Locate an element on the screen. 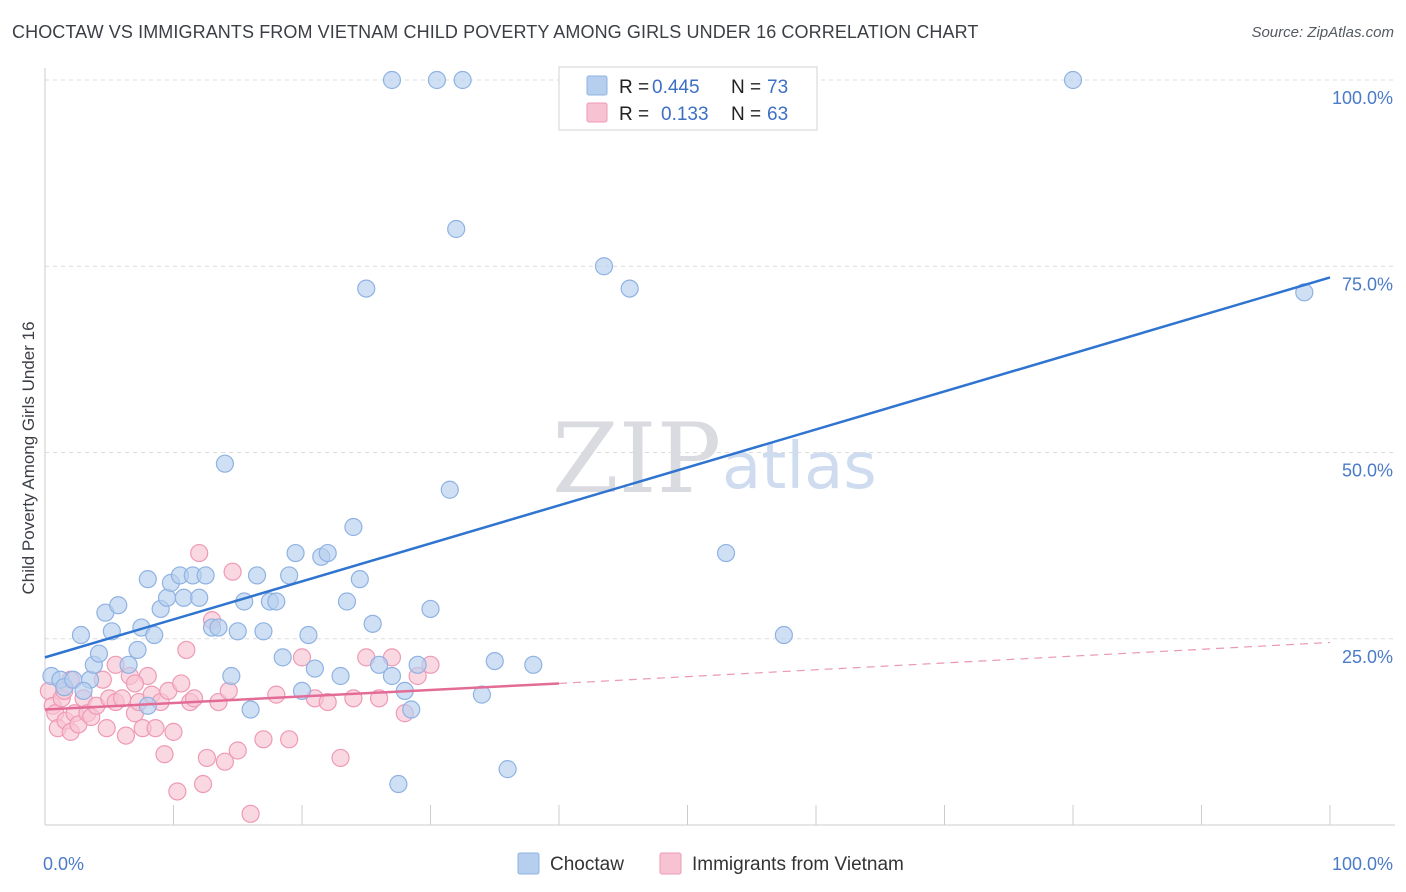 This screenshot has height=892, width=1406. bottom-legend-choctaw: Choctaw is located at coordinates (587, 864).